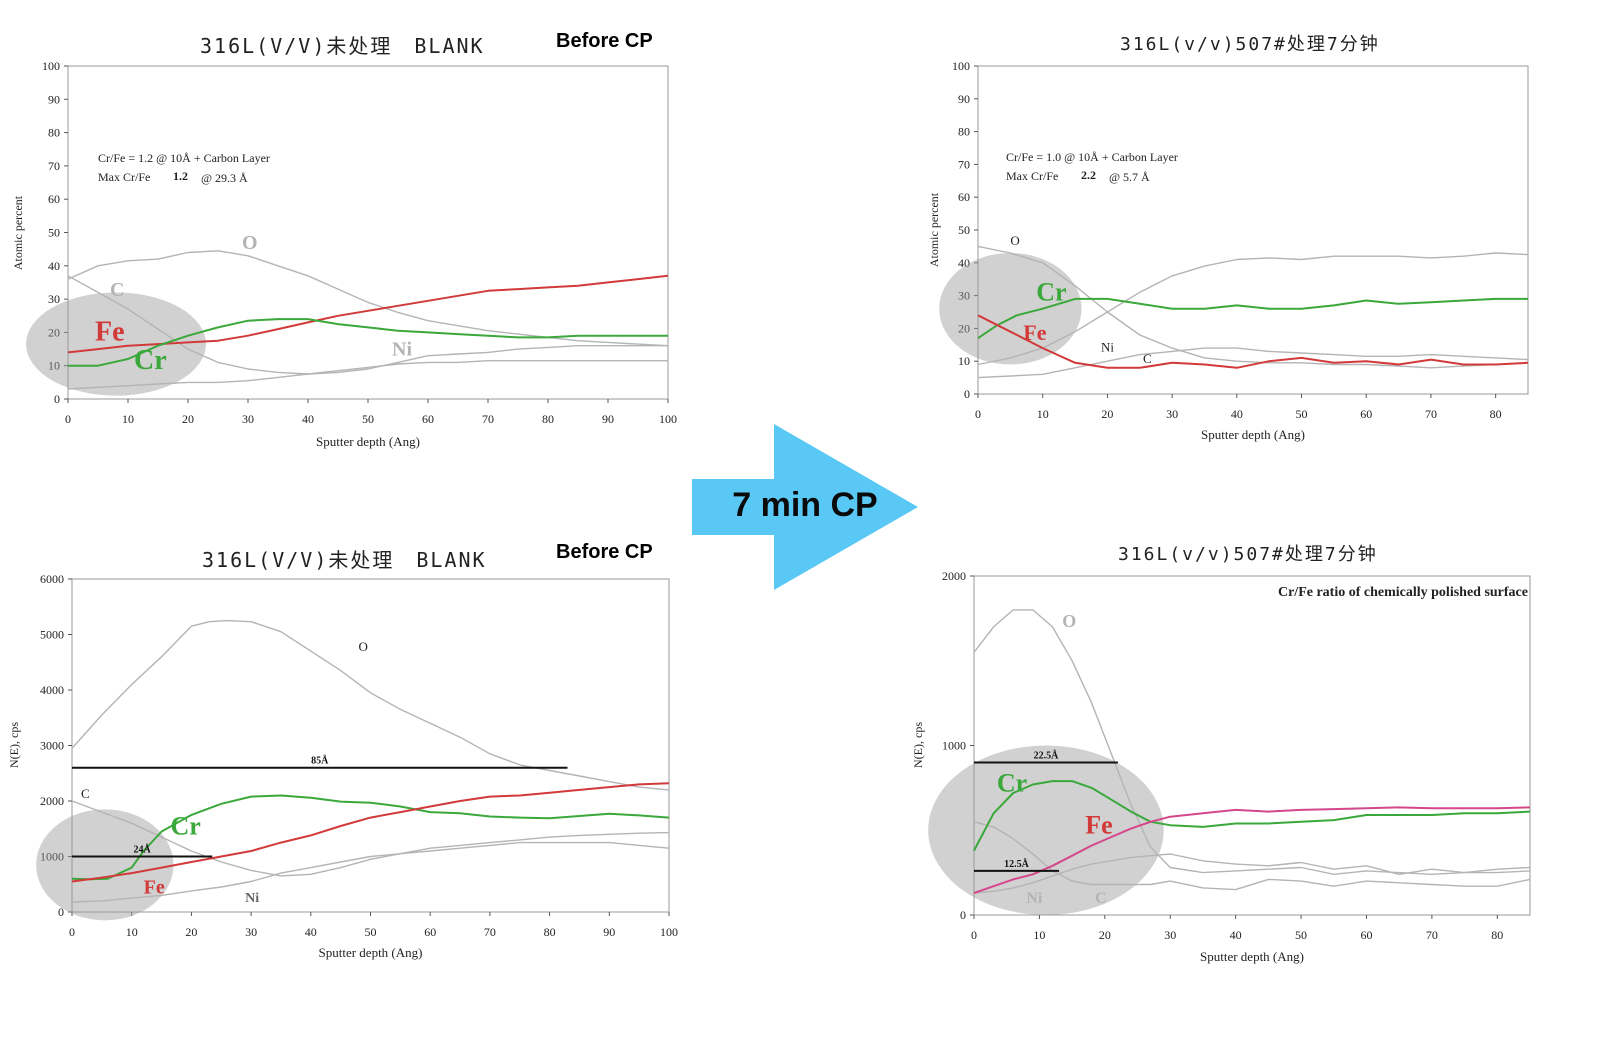 The image size is (1600, 1041). What do you see at coordinates (52, 801) in the screenshot?
I see `y-tick-label: 2000` at bounding box center [52, 801].